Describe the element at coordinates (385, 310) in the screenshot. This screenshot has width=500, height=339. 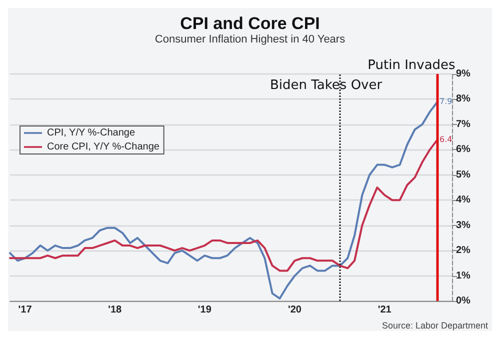
I see `x-tick-label: '21` at that location.